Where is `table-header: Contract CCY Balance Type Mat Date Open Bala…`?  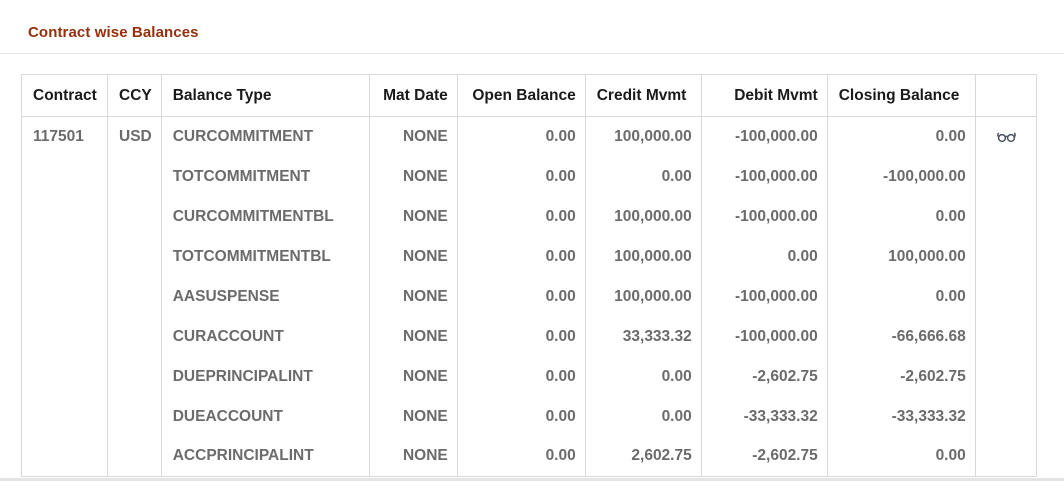
table-header: Contract CCY Balance Type Mat Date Open Bala… is located at coordinates (529, 95).